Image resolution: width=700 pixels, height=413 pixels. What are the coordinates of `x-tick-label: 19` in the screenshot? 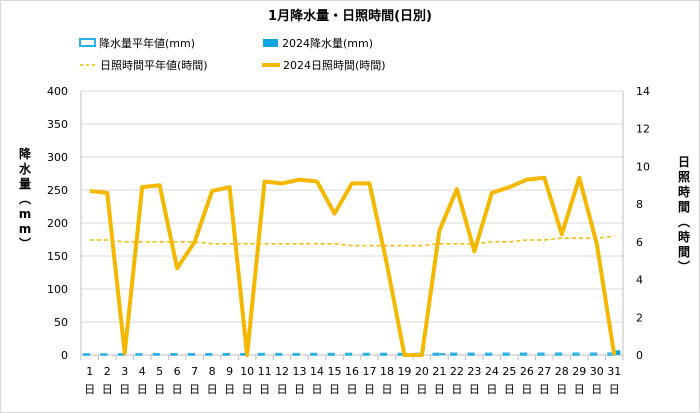 It's located at (404, 371).